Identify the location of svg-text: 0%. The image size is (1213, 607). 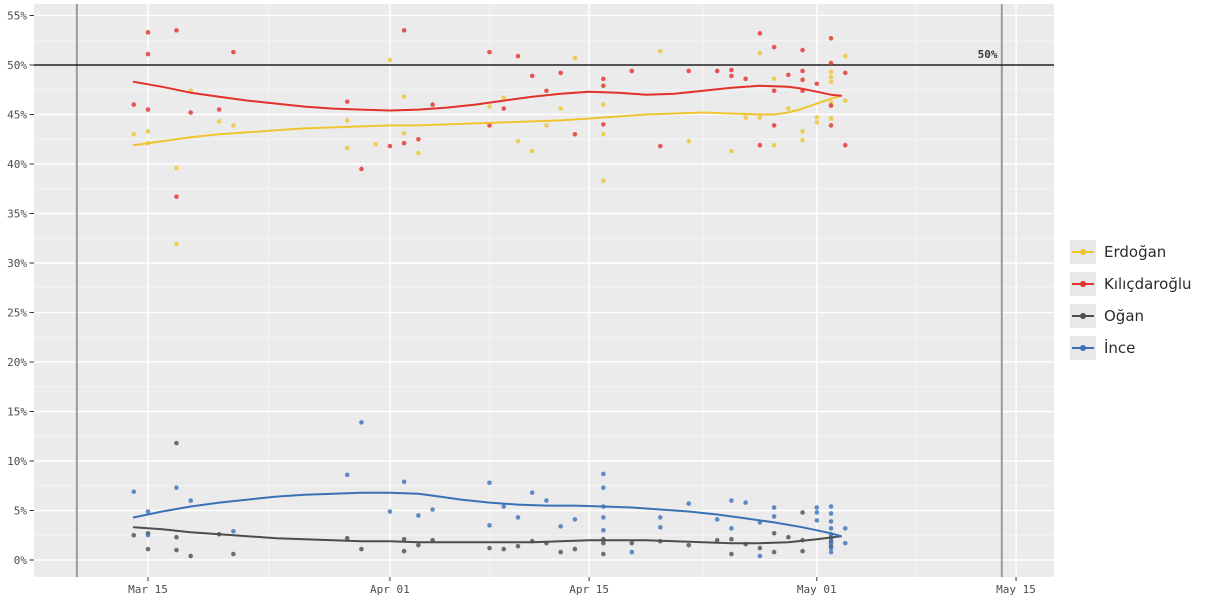
(21, 560).